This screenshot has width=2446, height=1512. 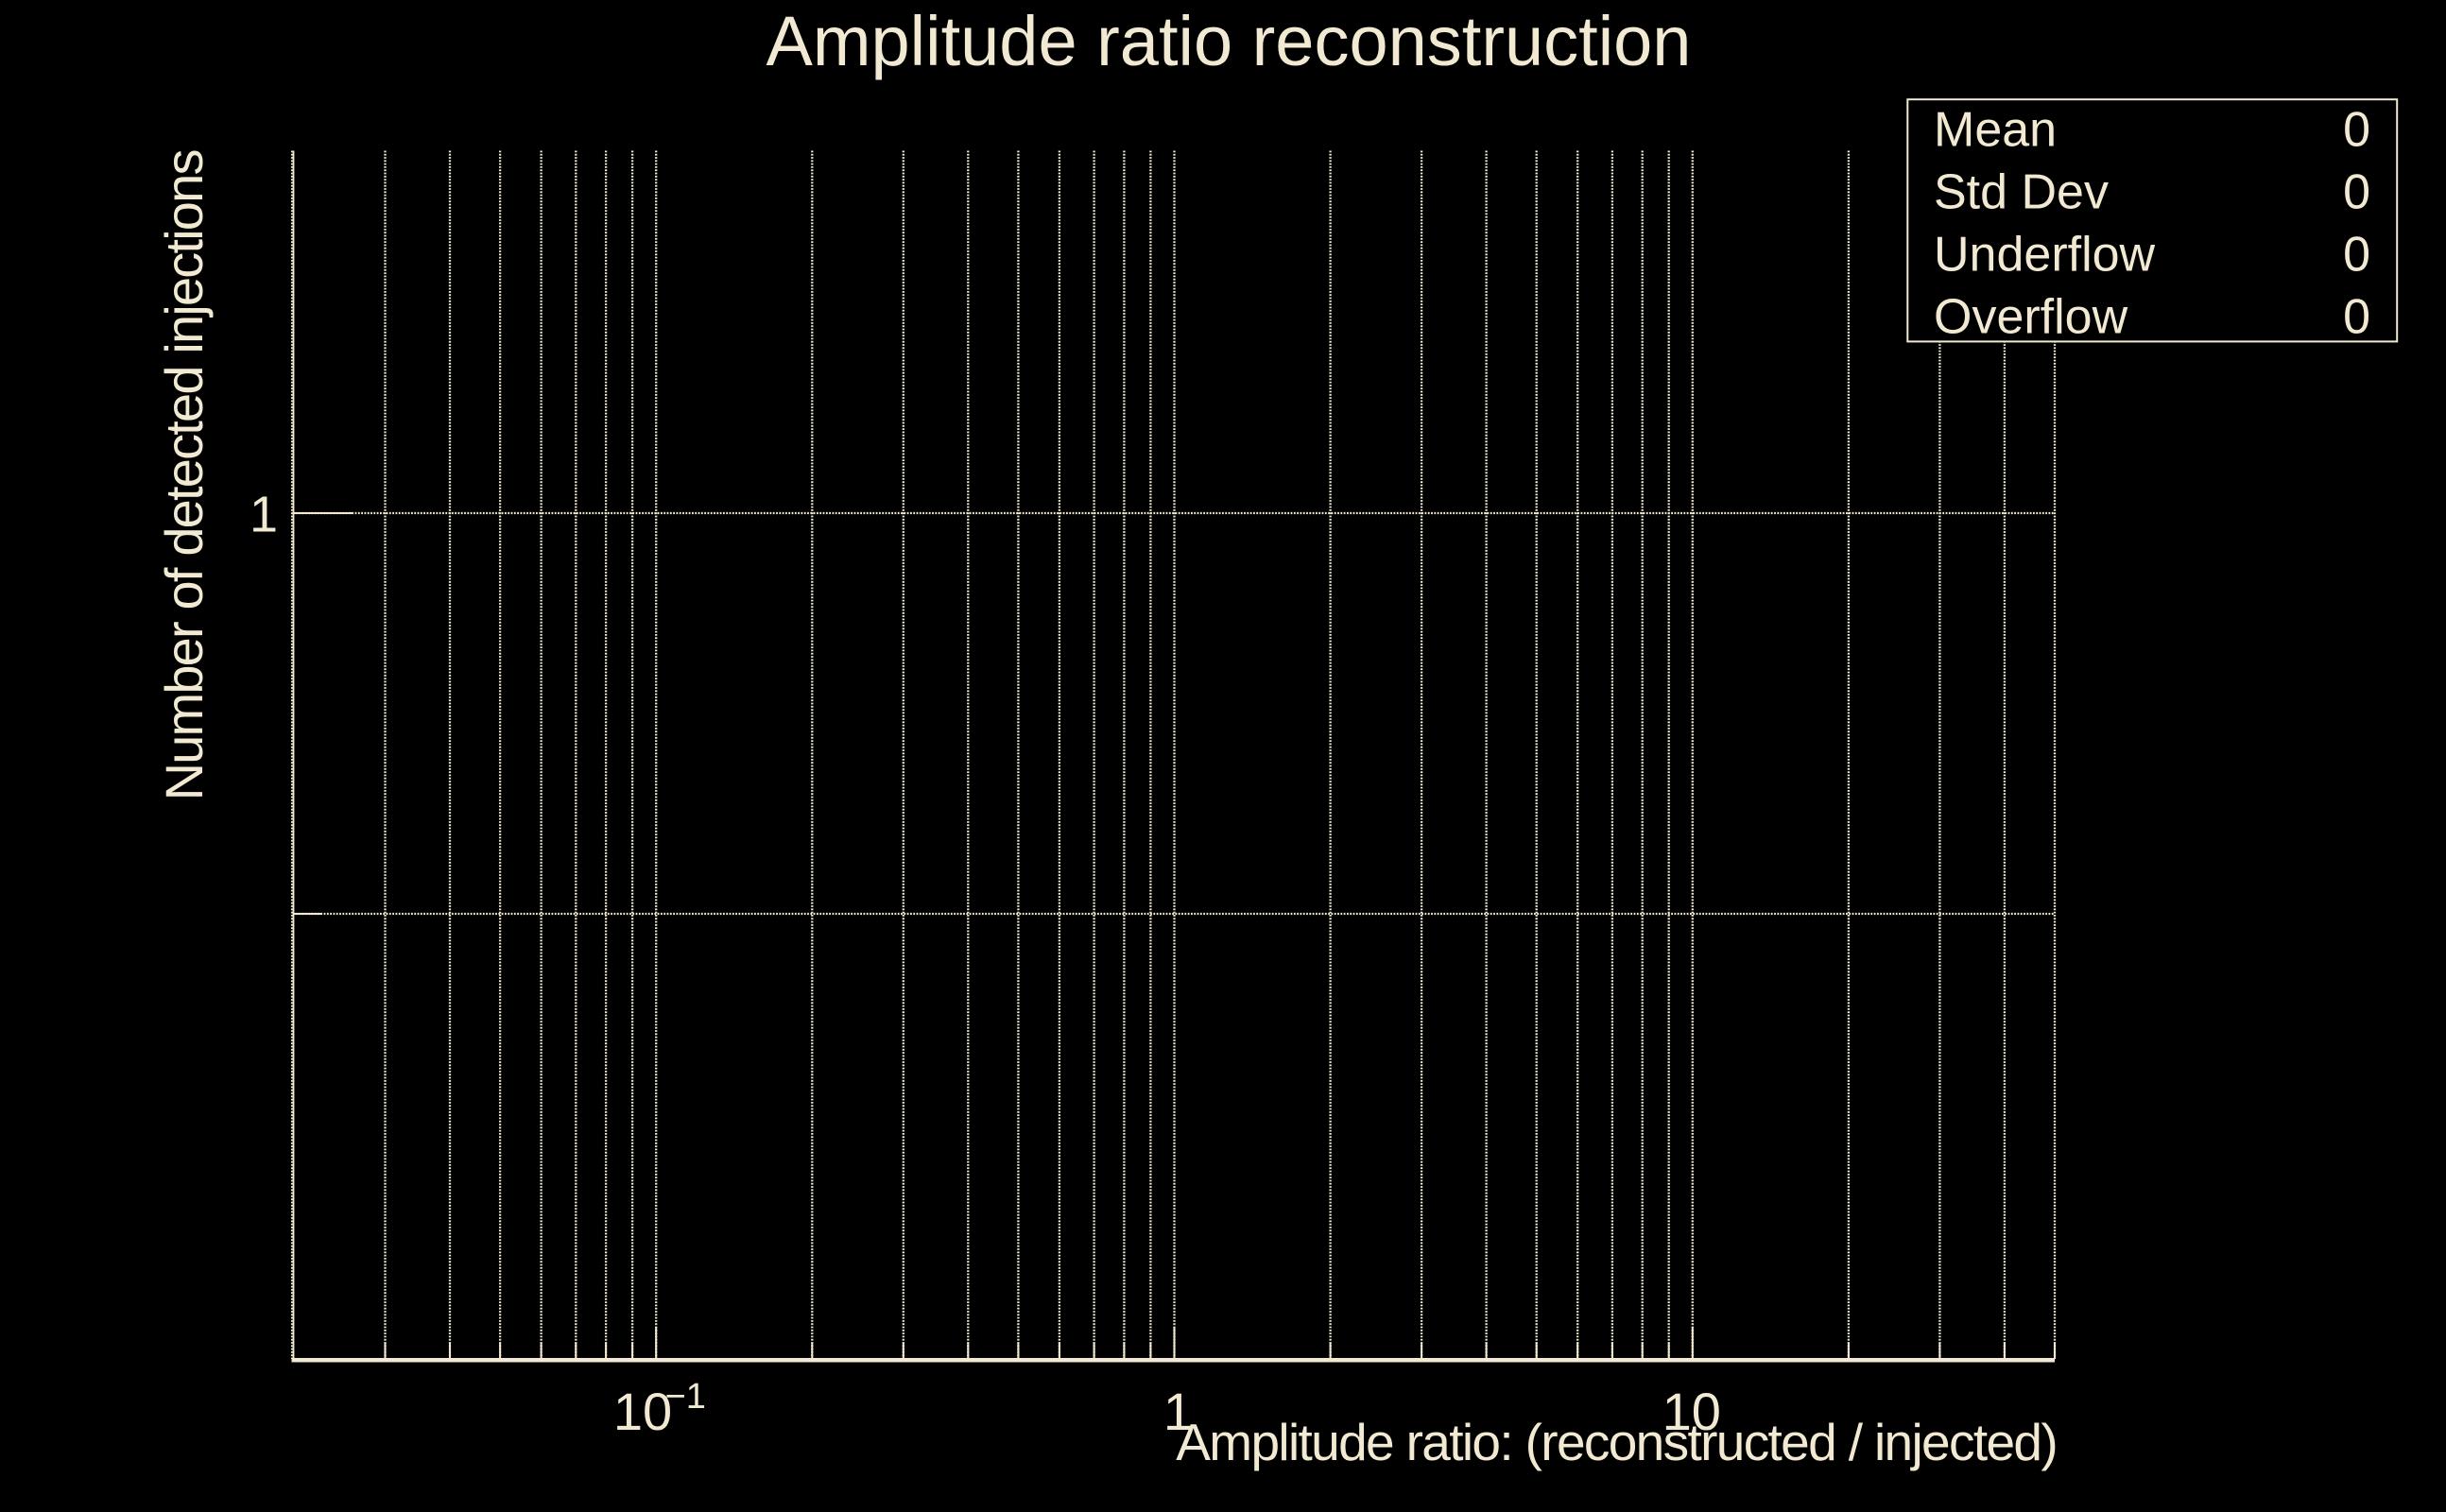 What do you see at coordinates (2021, 192) in the screenshot?
I see `svg-text: Std Dev` at bounding box center [2021, 192].